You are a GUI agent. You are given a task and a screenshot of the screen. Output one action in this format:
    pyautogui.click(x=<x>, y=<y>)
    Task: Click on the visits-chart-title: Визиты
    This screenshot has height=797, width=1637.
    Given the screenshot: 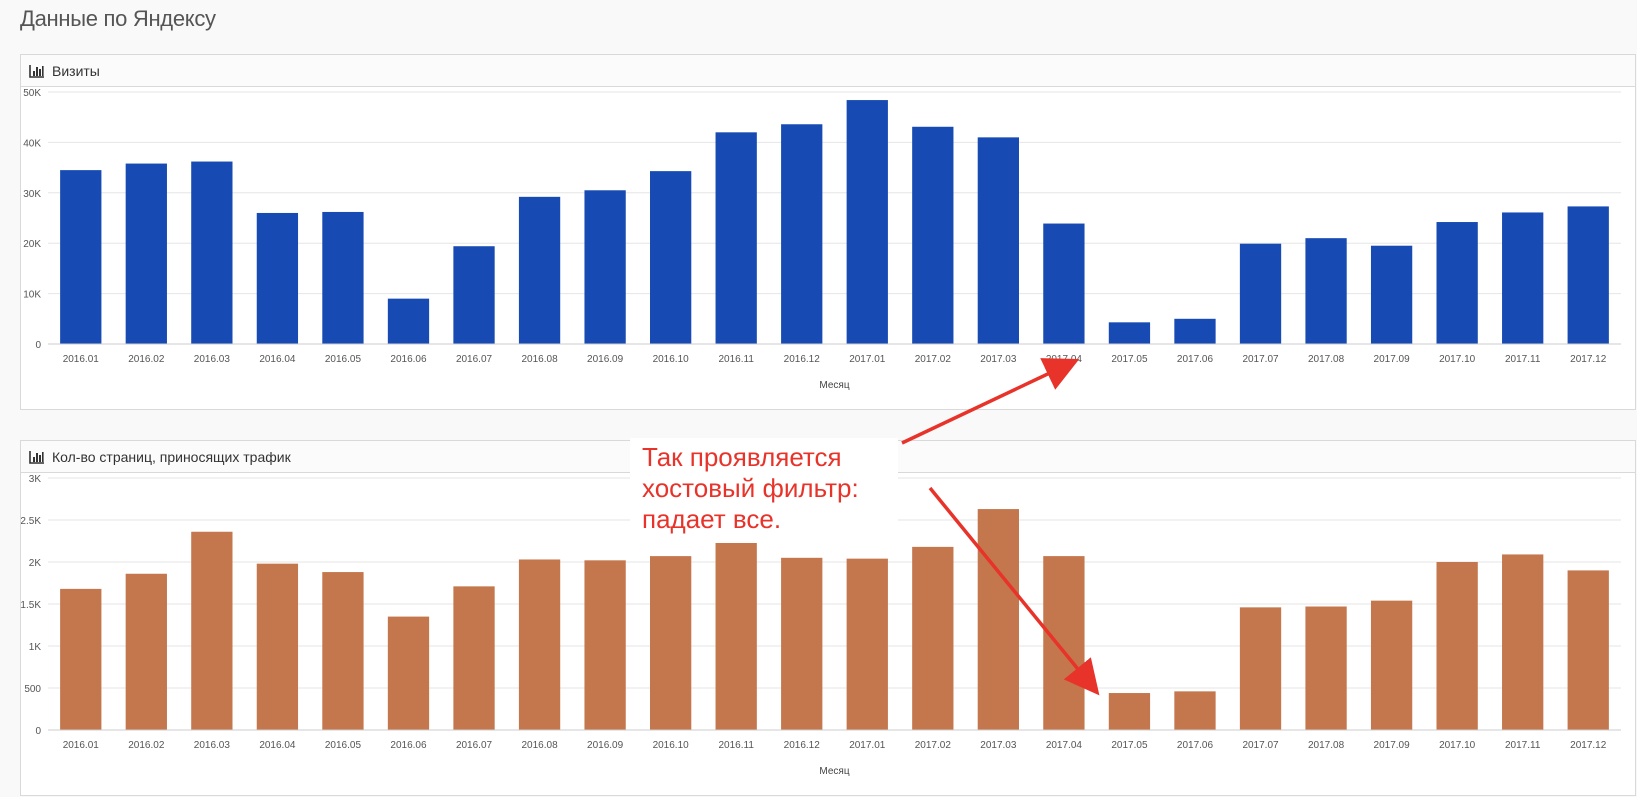 What is the action you would take?
    pyautogui.click(x=76, y=70)
    